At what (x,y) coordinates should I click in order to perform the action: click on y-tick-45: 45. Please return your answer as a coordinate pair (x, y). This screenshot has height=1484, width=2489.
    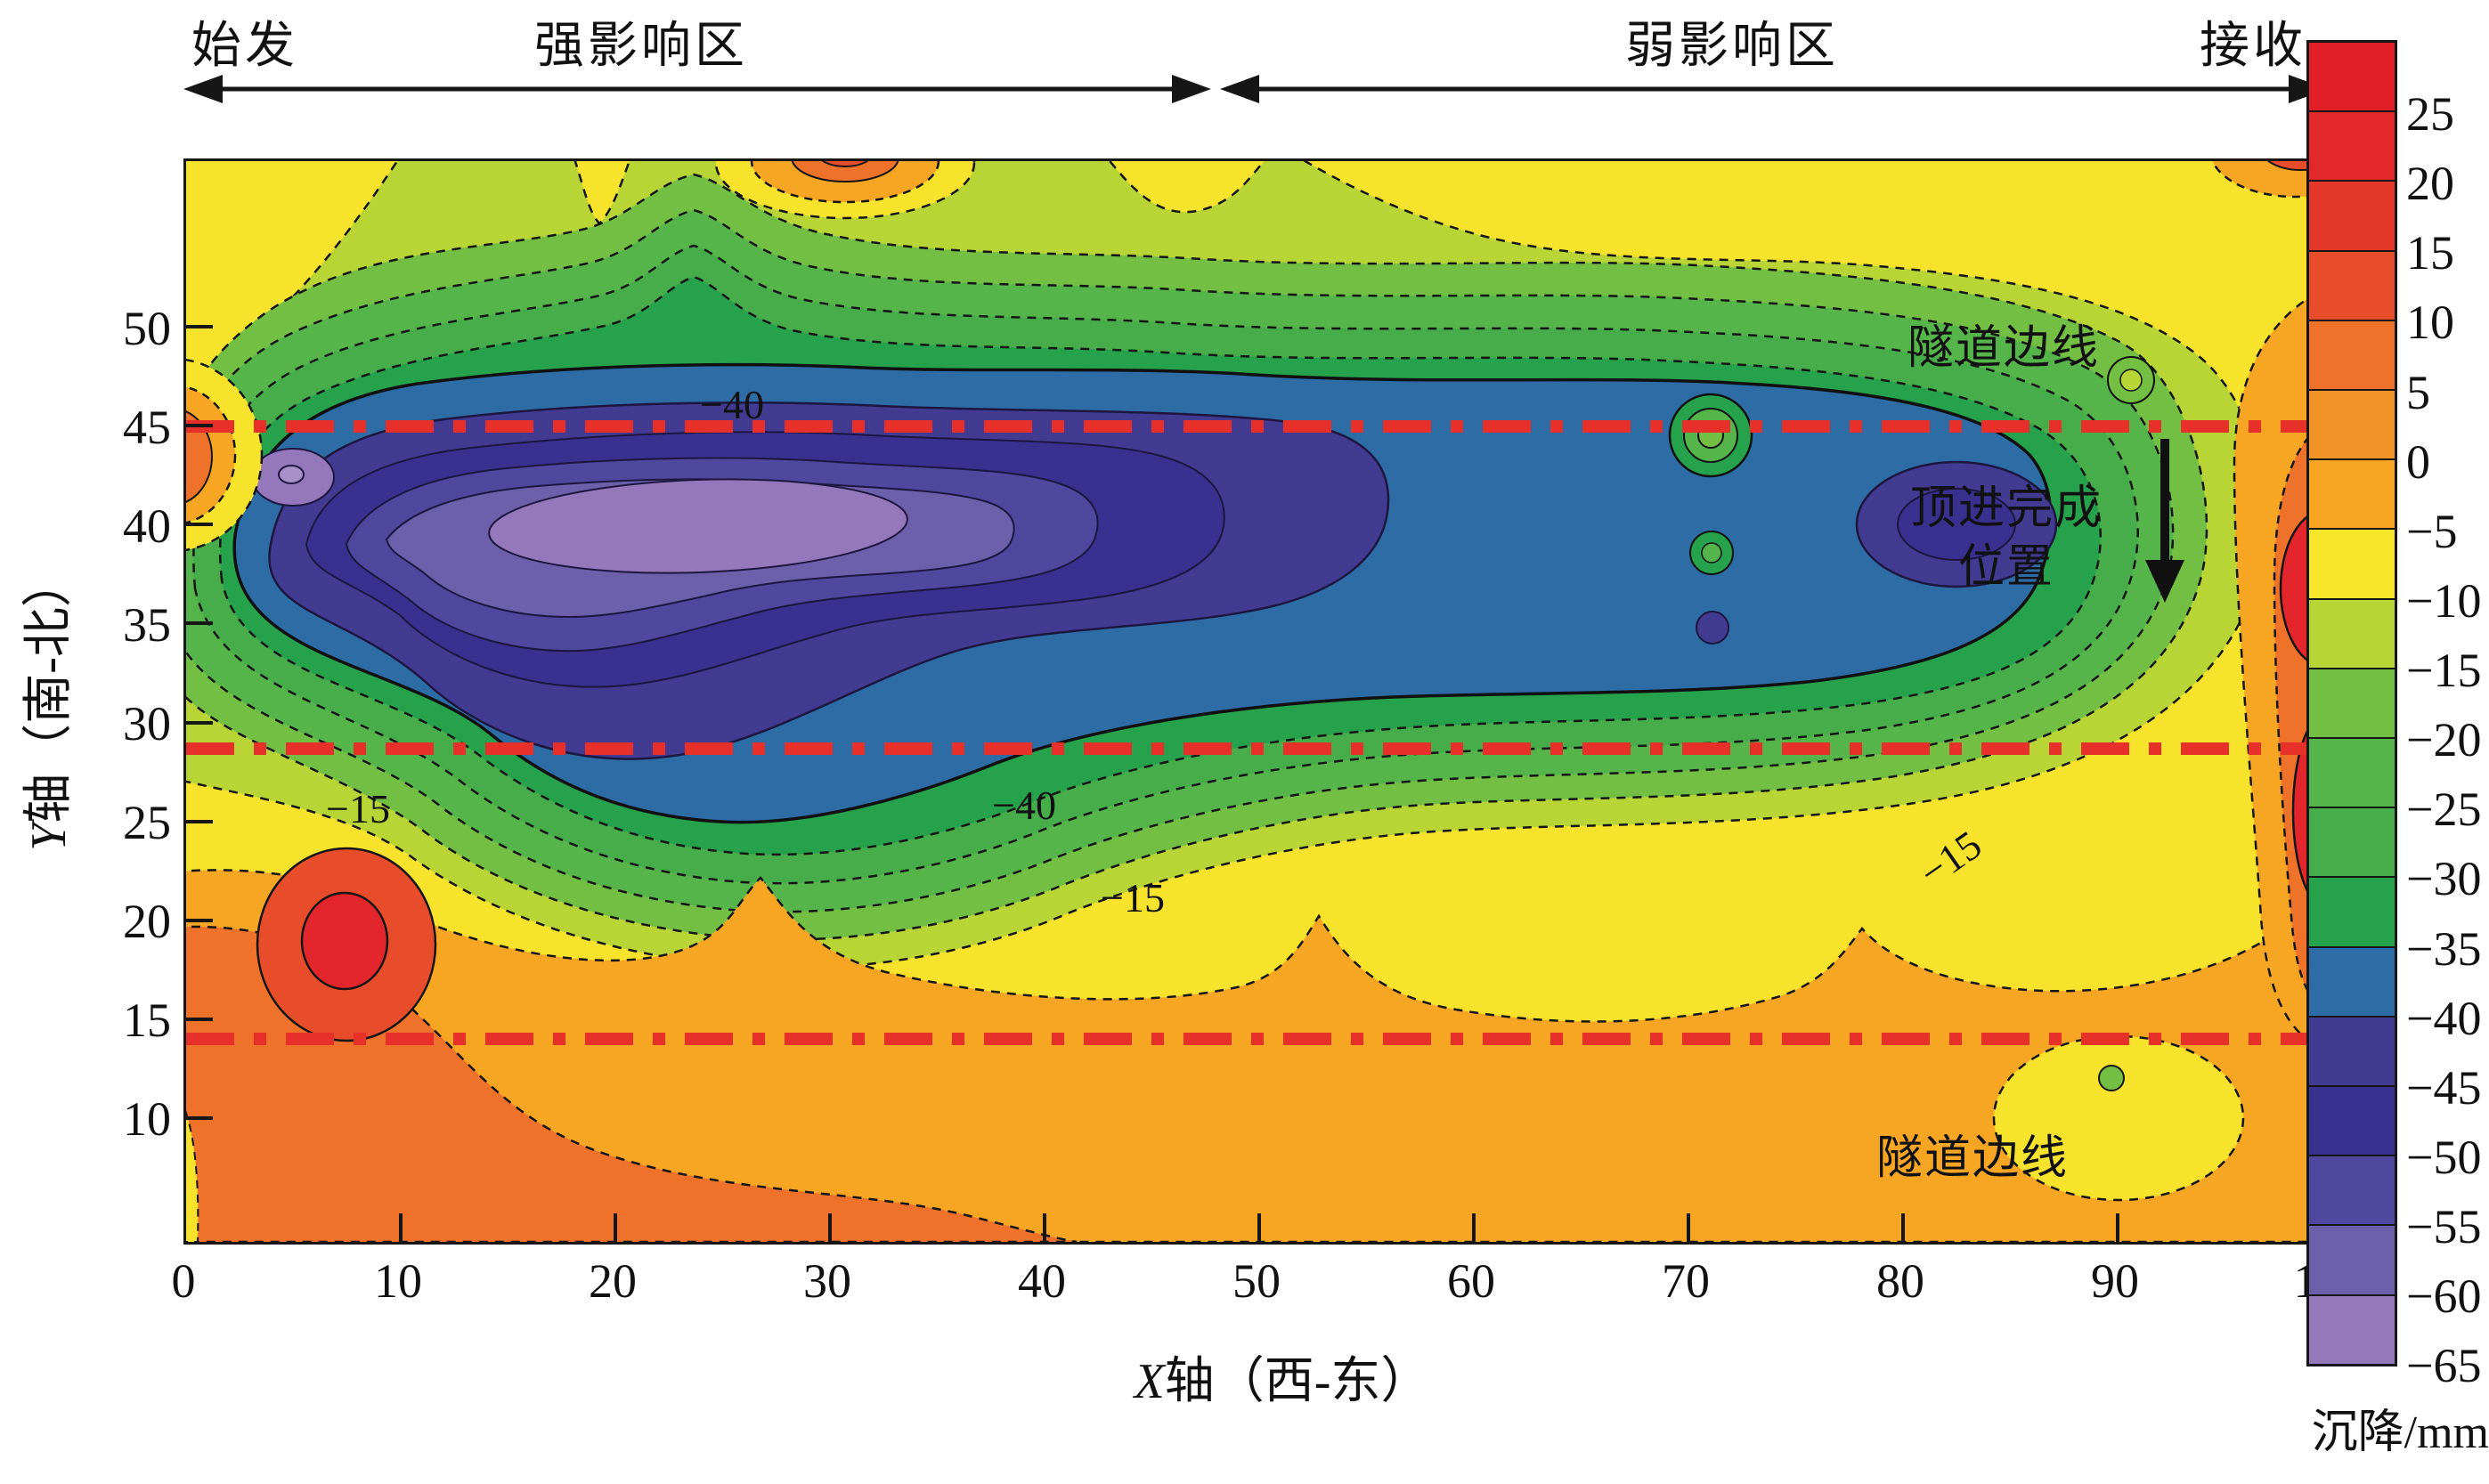
    Looking at the image, I should click on (147, 427).